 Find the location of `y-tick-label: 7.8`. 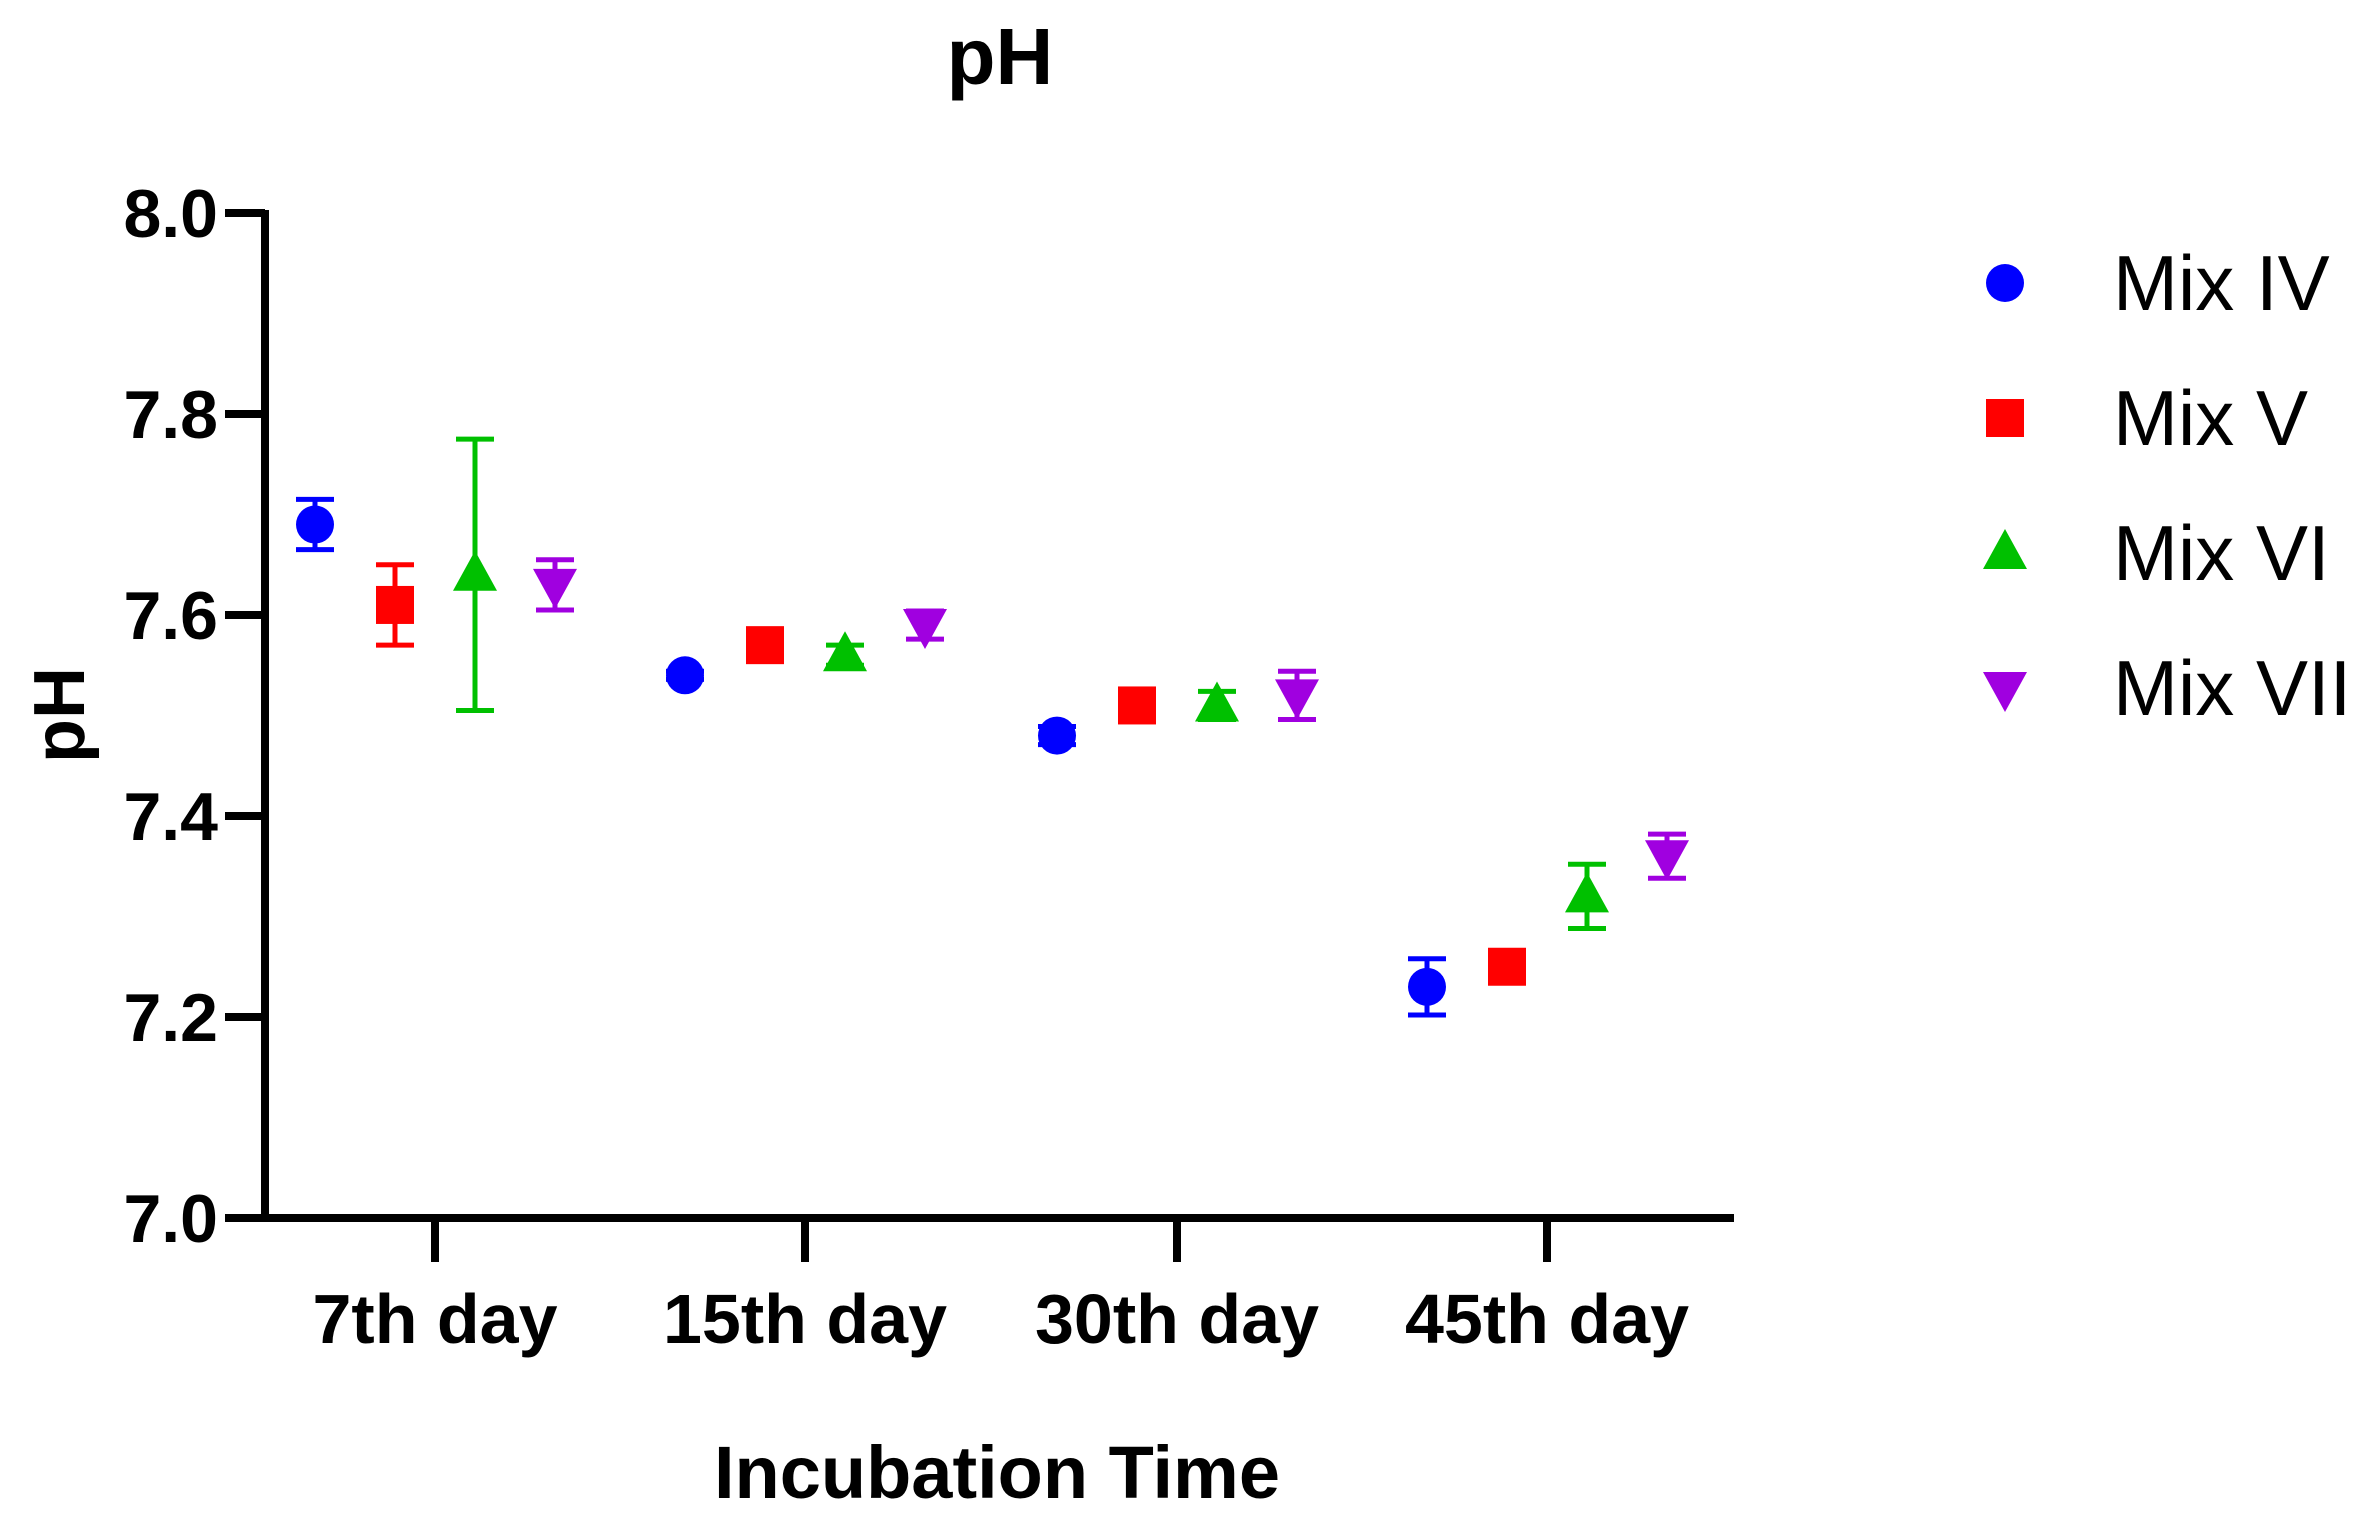

y-tick-label: 7.8 is located at coordinates (170, 415).